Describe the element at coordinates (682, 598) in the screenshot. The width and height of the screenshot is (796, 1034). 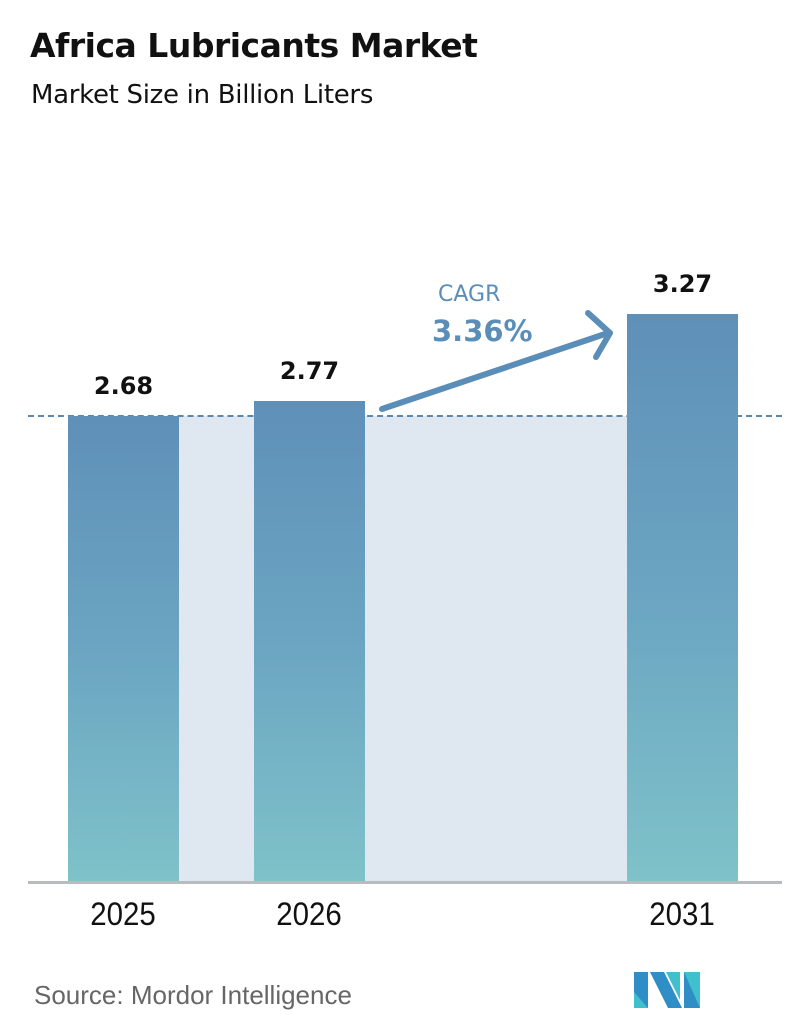
I see `bar-2031` at that location.